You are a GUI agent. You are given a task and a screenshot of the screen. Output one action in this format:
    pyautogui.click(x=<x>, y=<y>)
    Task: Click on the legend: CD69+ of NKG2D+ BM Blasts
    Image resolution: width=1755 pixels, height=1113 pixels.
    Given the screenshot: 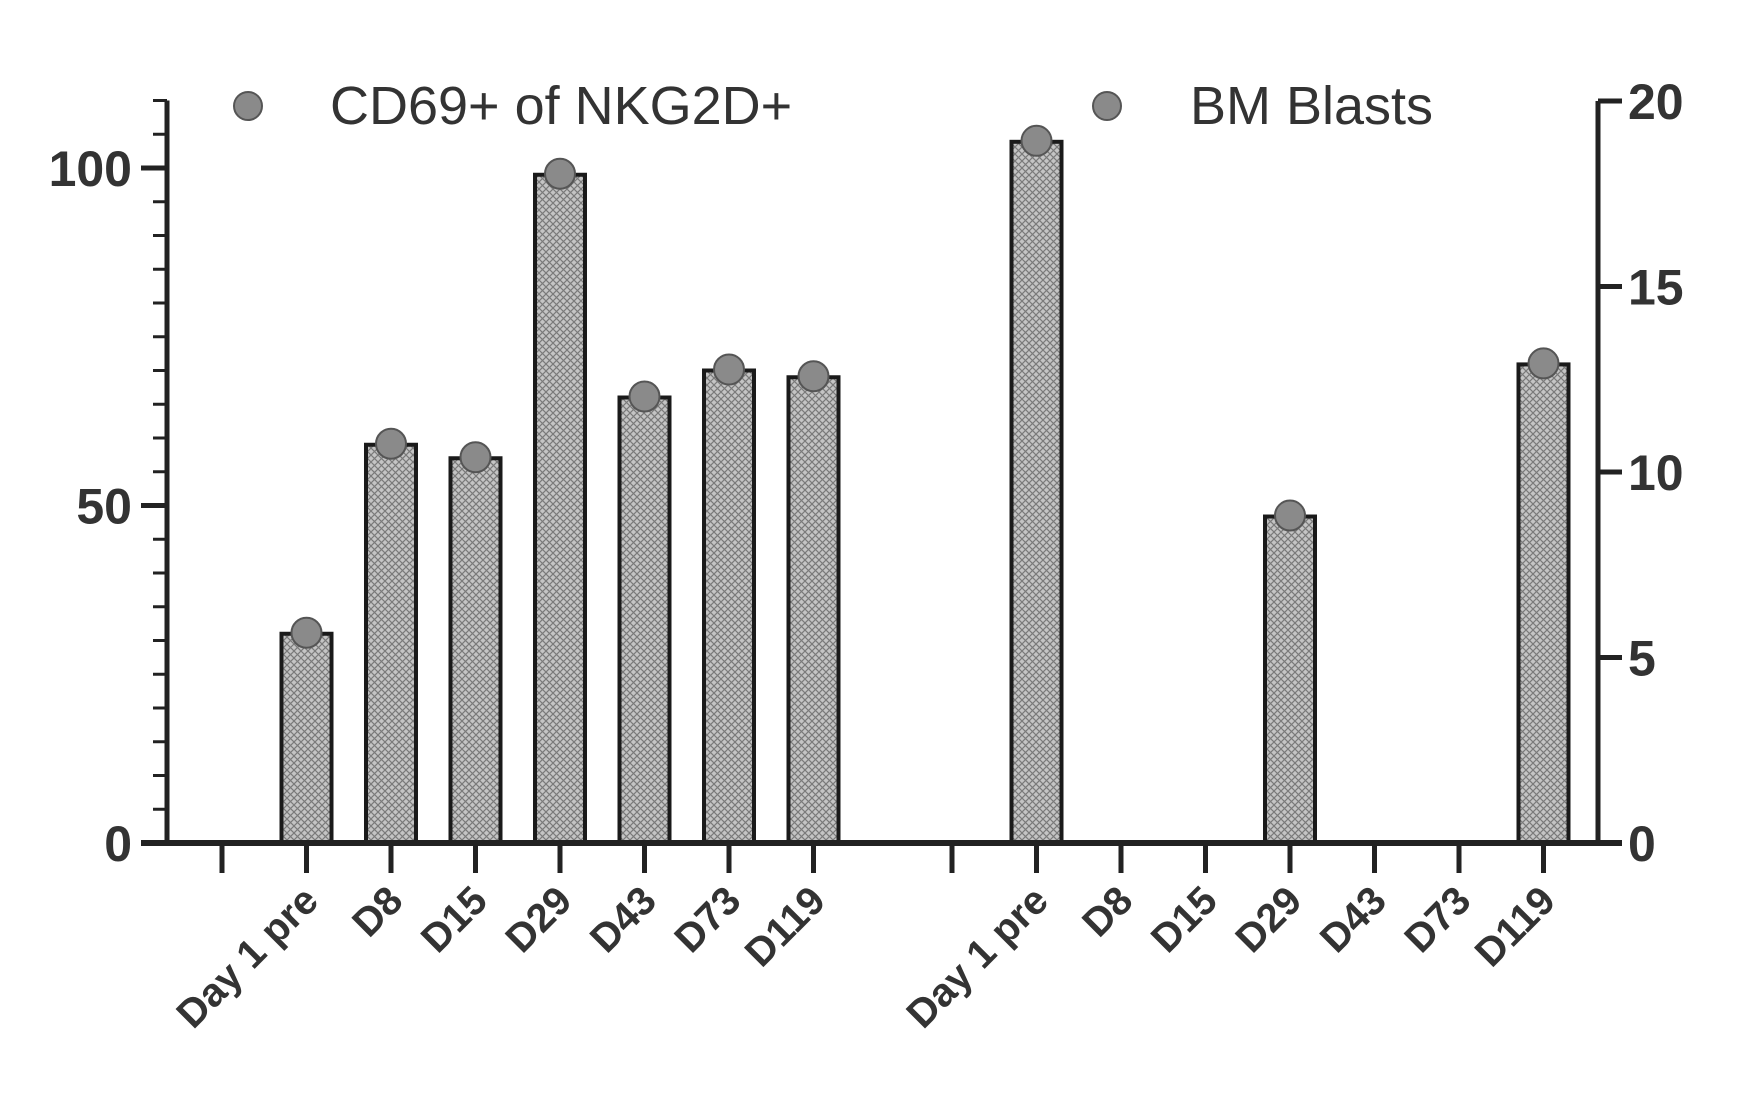 What is the action you would take?
    pyautogui.click(x=833, y=106)
    